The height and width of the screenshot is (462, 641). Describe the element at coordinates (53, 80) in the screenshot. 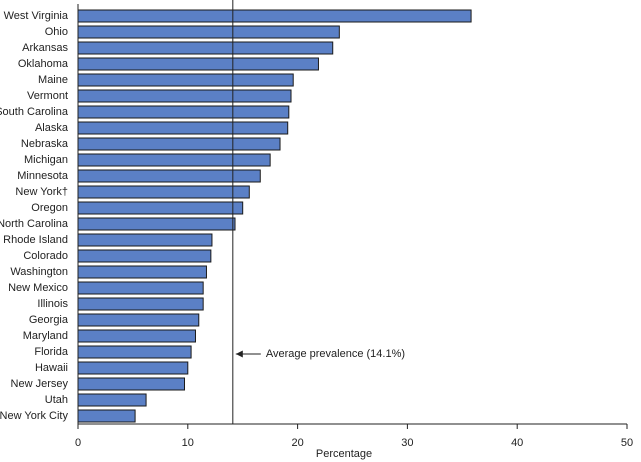

I see `y-tick-label: Maine` at that location.